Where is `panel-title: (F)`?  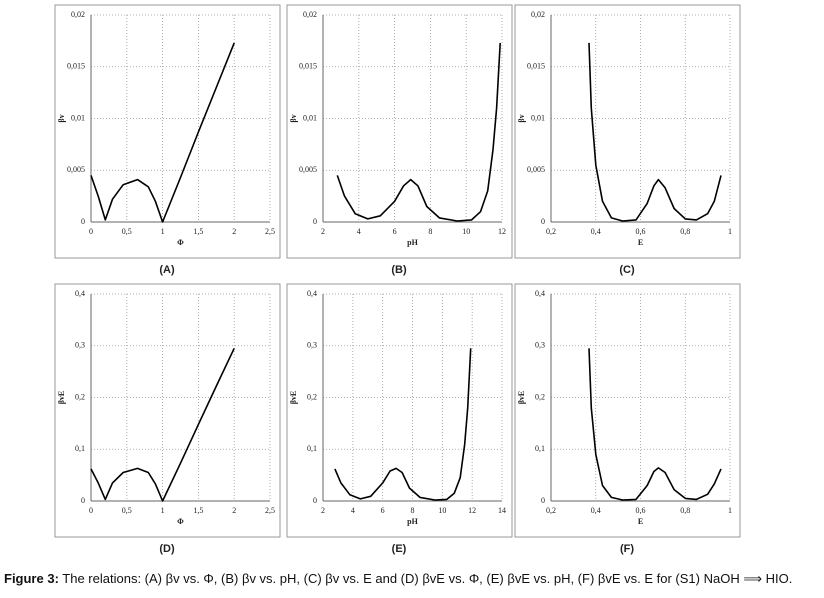 panel-title: (F) is located at coordinates (627, 549).